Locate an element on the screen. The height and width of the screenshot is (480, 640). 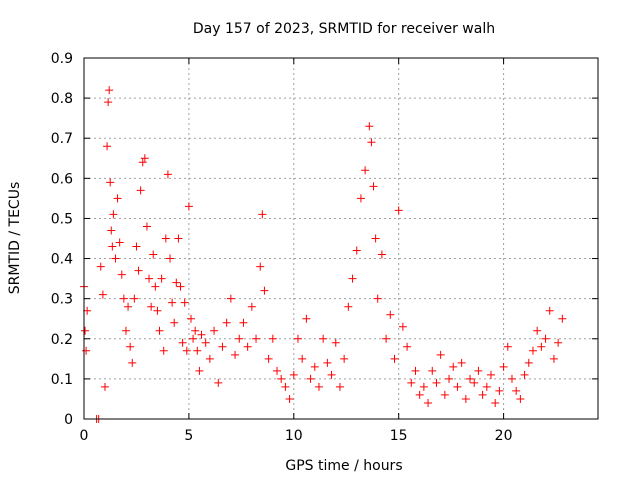
x-tick-label: 0 is located at coordinates (84, 436).